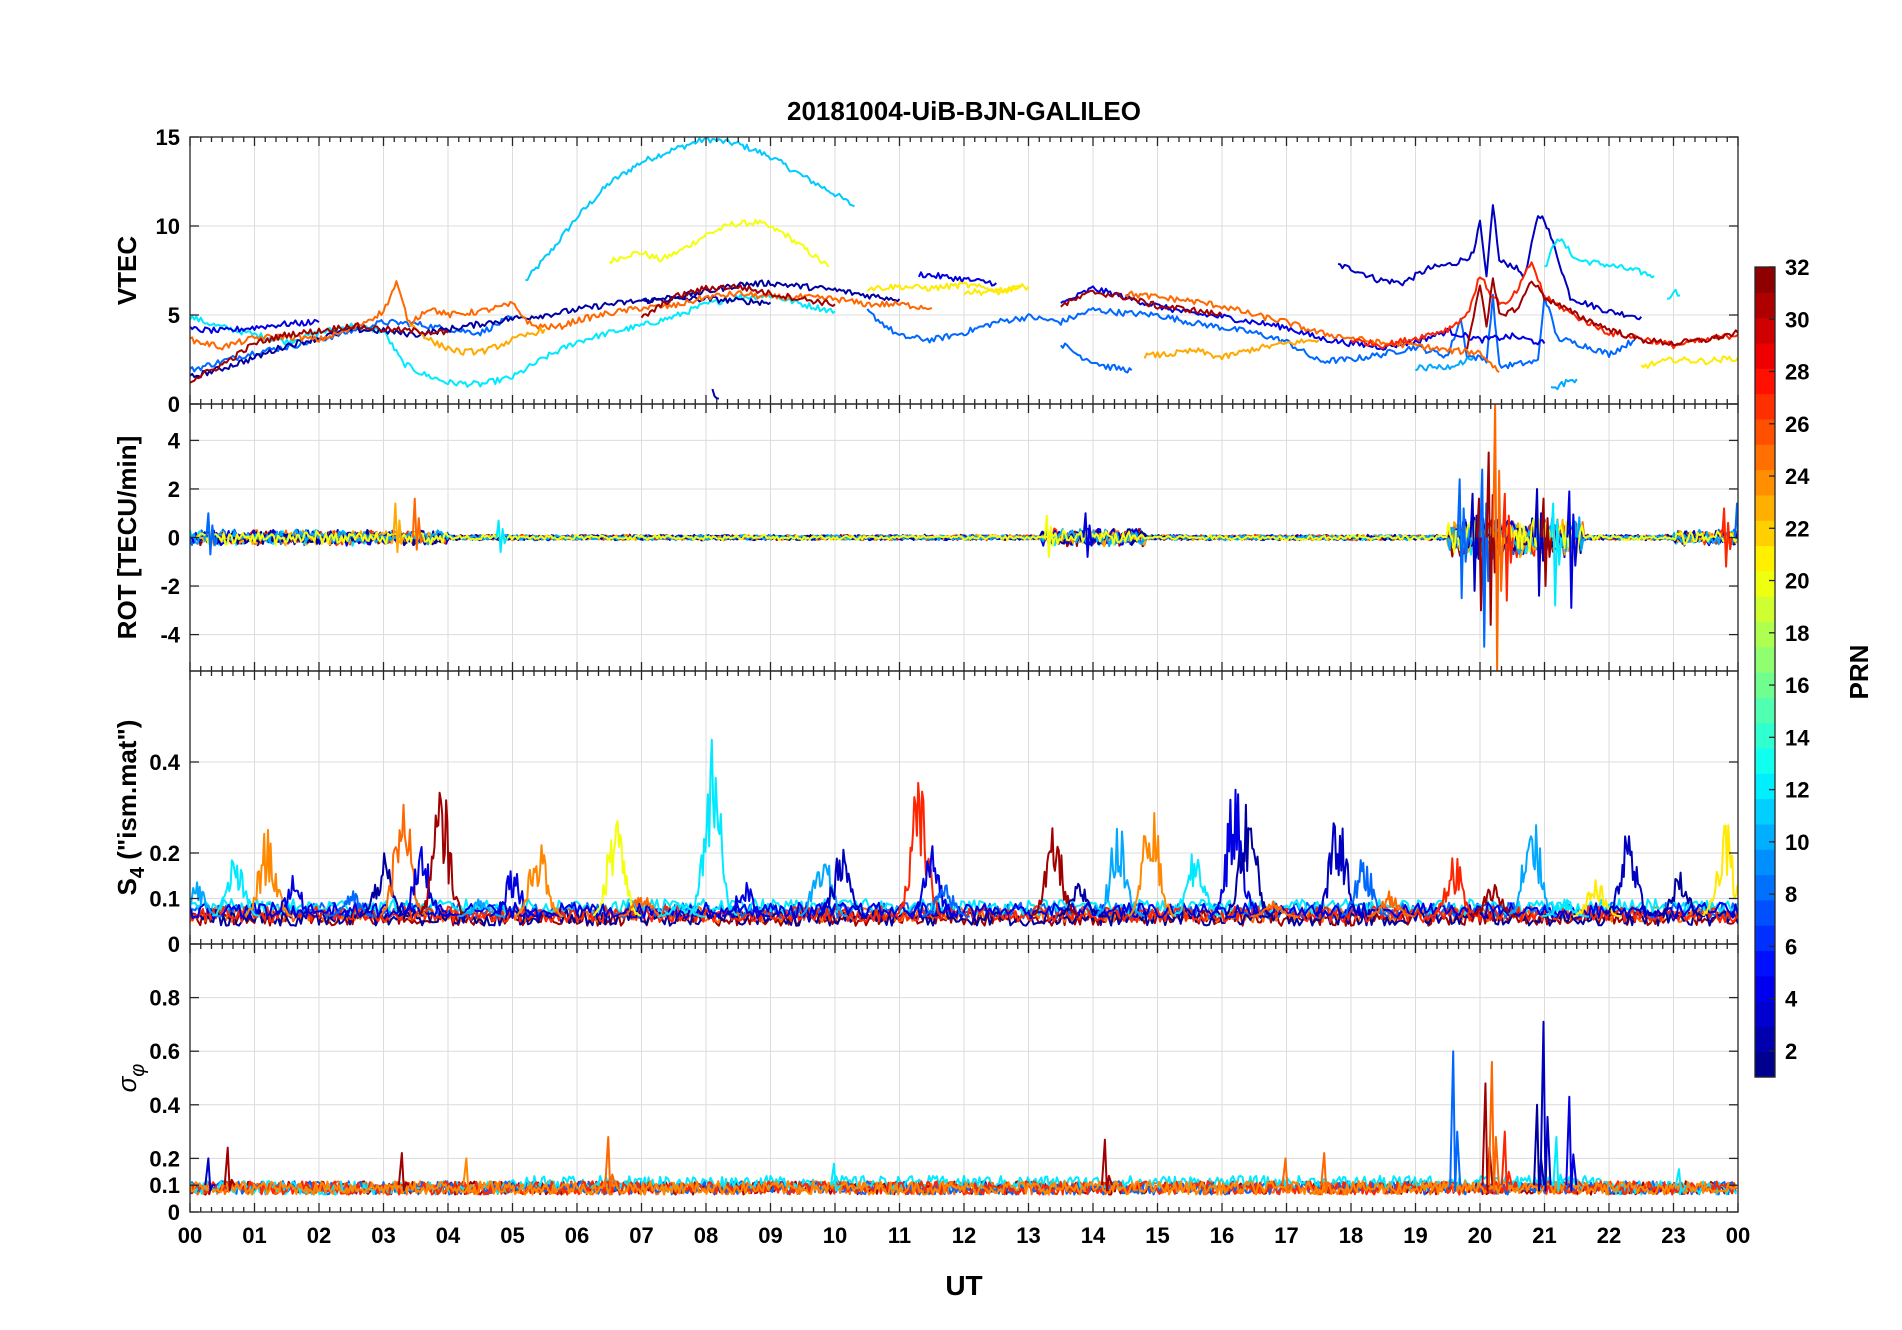  What do you see at coordinates (964, 910) in the screenshot?
I see `s4-baseline-prn4` at bounding box center [964, 910].